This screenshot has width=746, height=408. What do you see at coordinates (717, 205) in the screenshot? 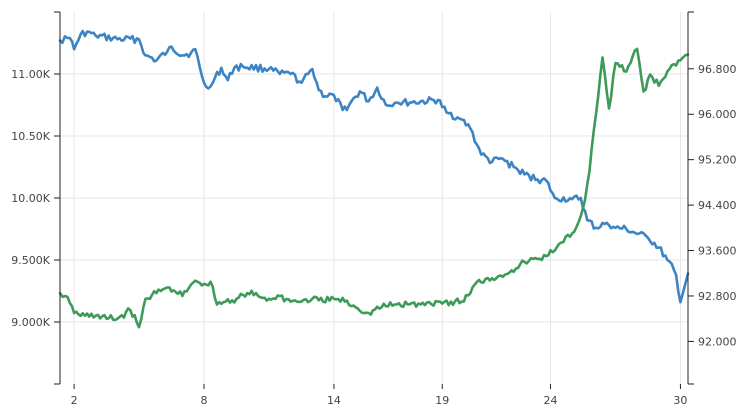
I see `y-right-tick-label: 94.400` at bounding box center [717, 205].